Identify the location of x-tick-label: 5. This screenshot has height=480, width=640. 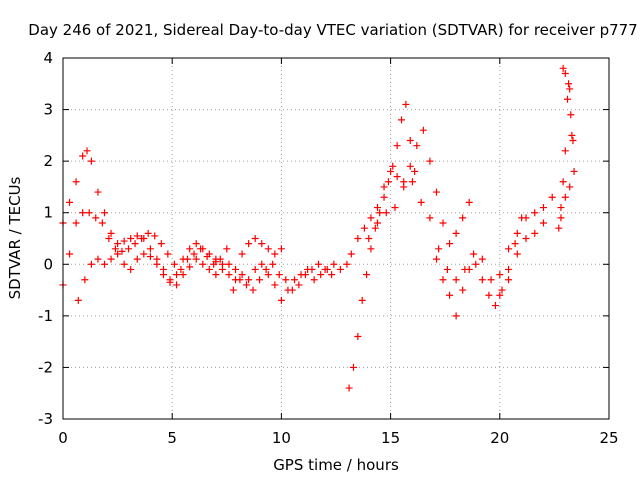
(172, 438).